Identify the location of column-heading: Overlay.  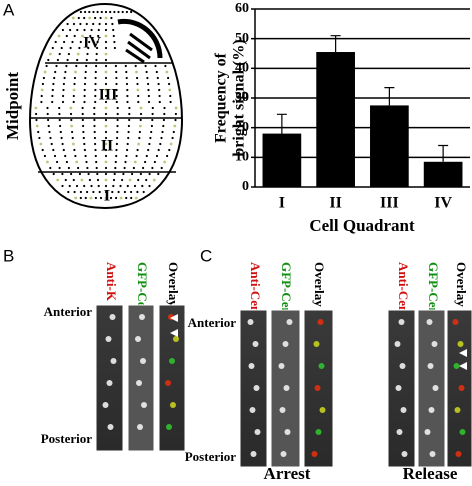
(461, 284).